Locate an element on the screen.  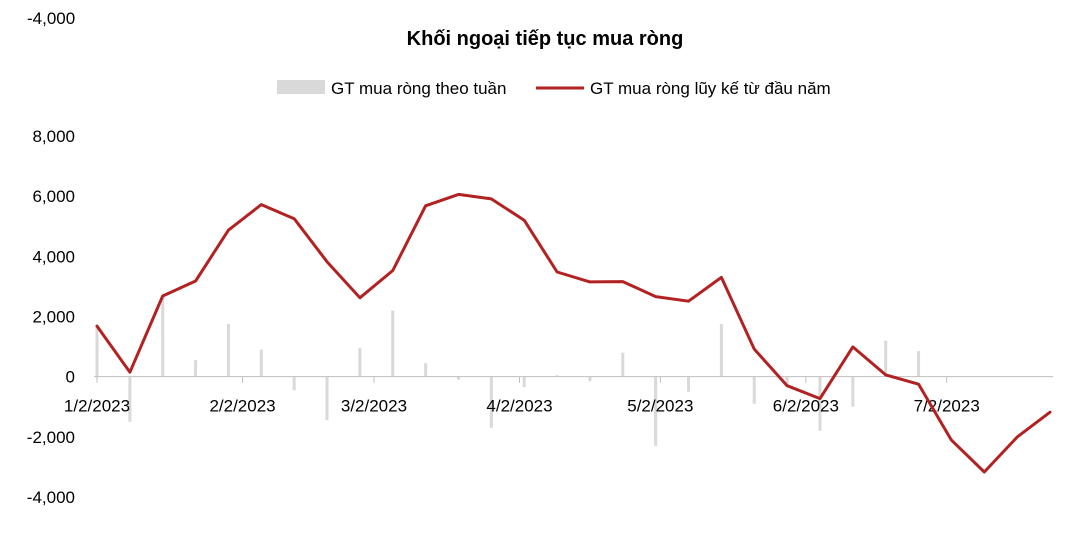
legend-line-label: GT mua ròng lũy kế từ đầu năm is located at coordinates (710, 88).